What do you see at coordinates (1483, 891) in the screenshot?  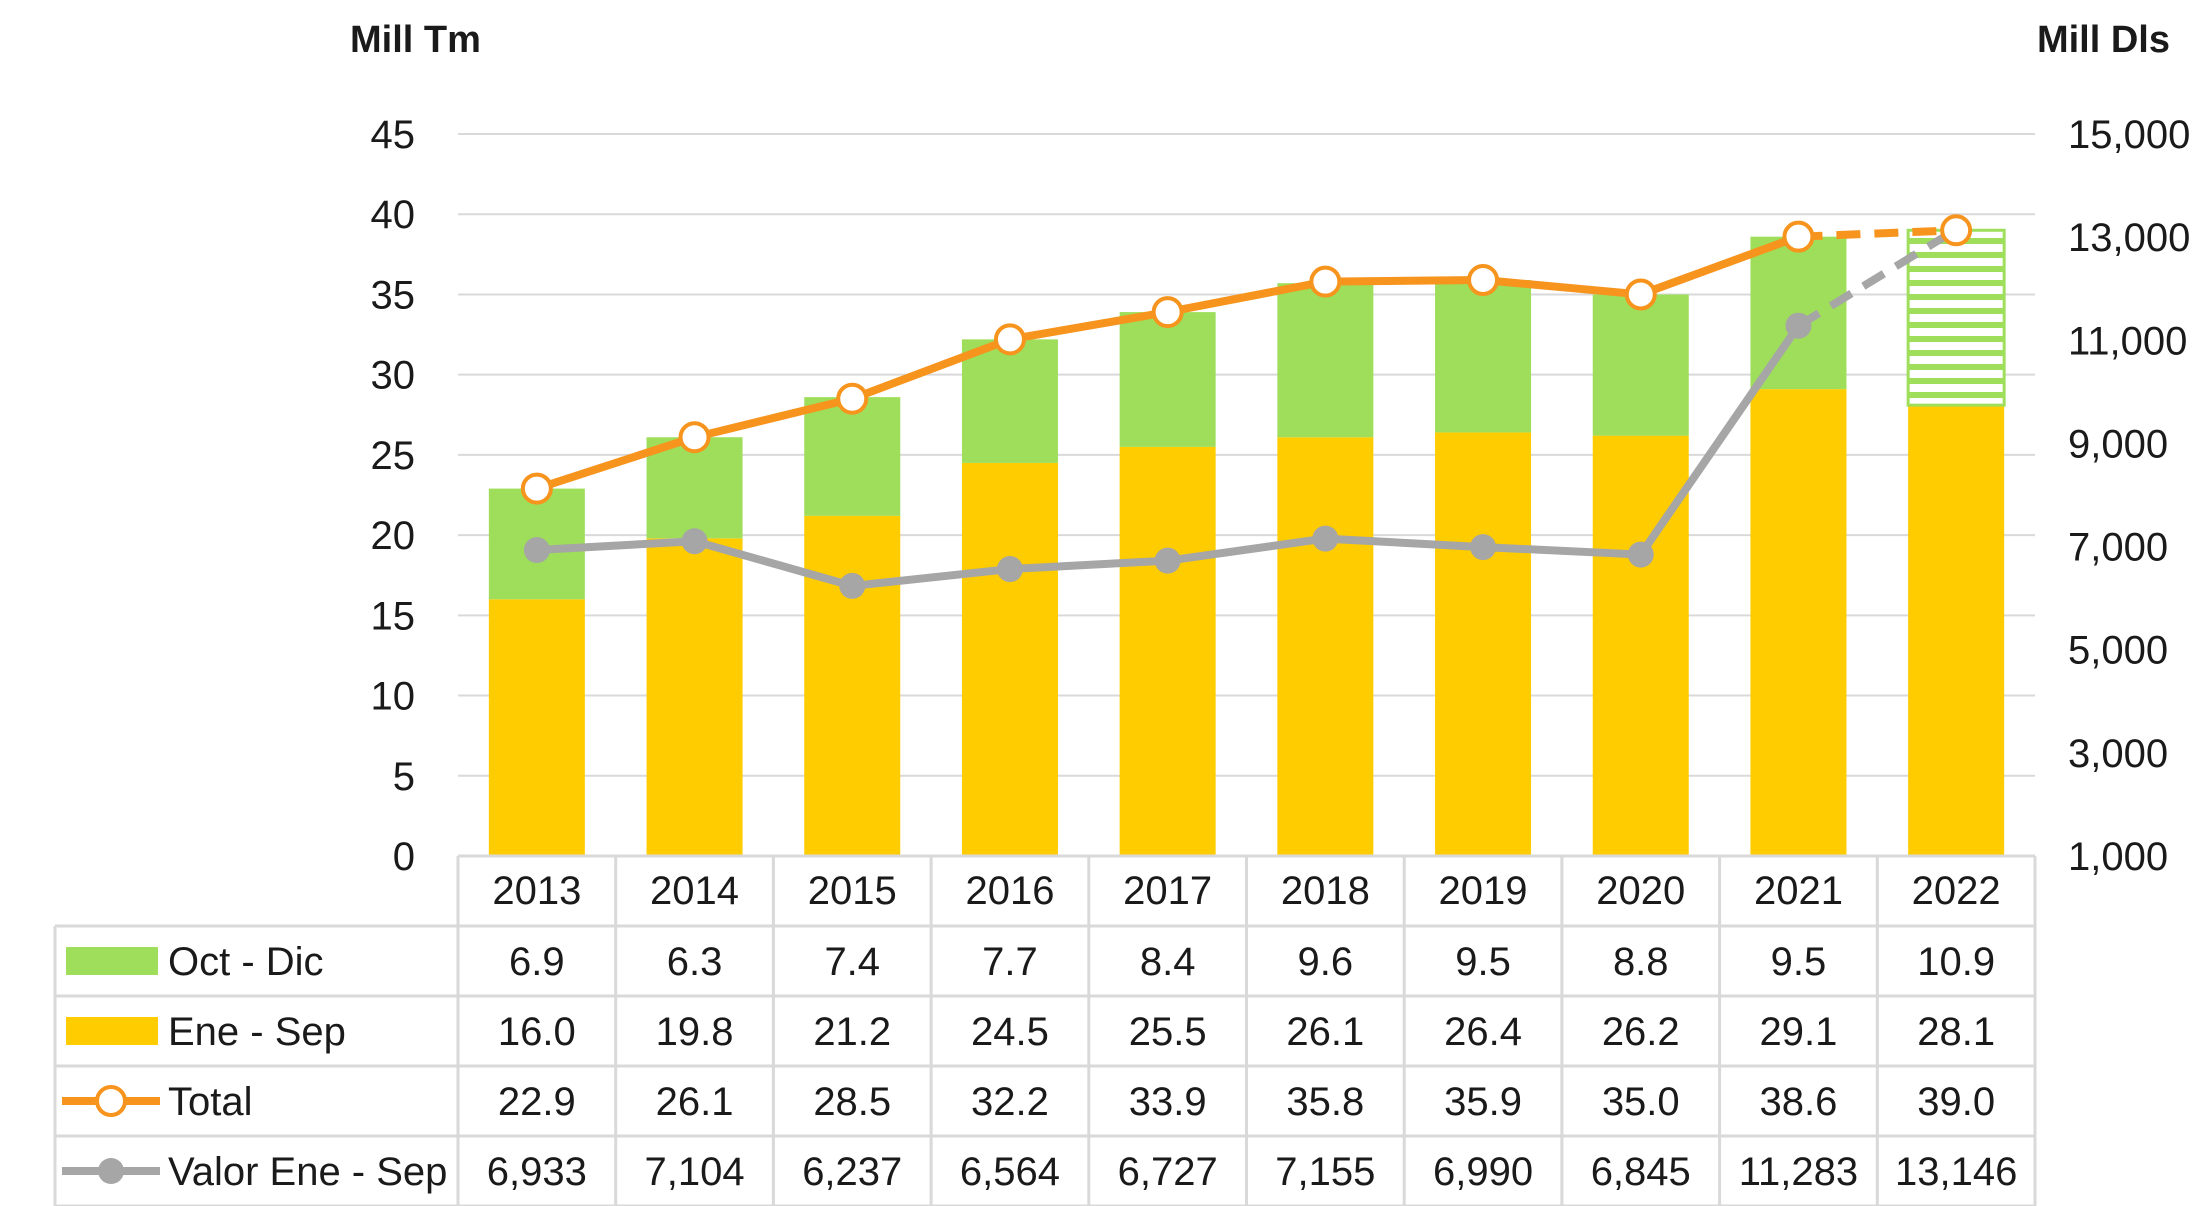 I see `x-axis-tick: 2019` at bounding box center [1483, 891].